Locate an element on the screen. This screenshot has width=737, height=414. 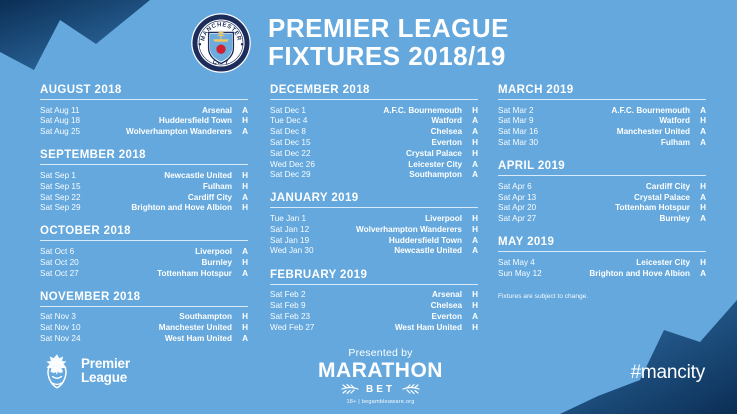
fixture-row: Sat Mar 30 Fulham A is located at coordinates (602, 142).